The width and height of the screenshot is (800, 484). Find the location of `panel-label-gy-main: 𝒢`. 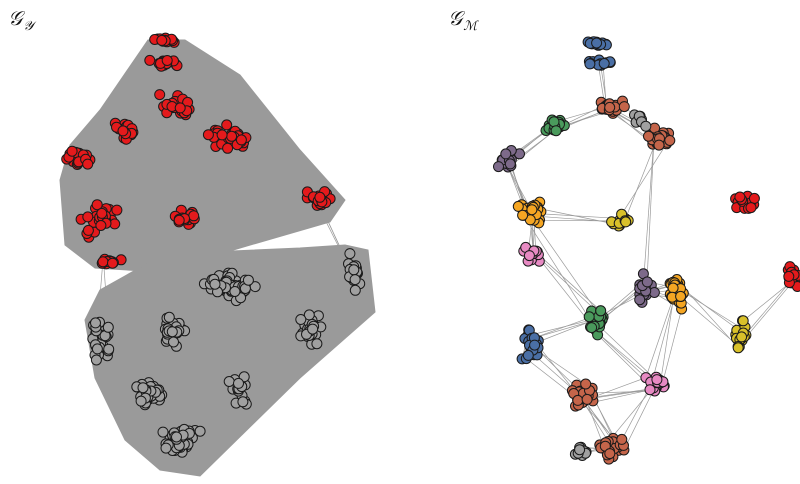

panel-label-gy-main: 𝒢 is located at coordinates (15, 18).